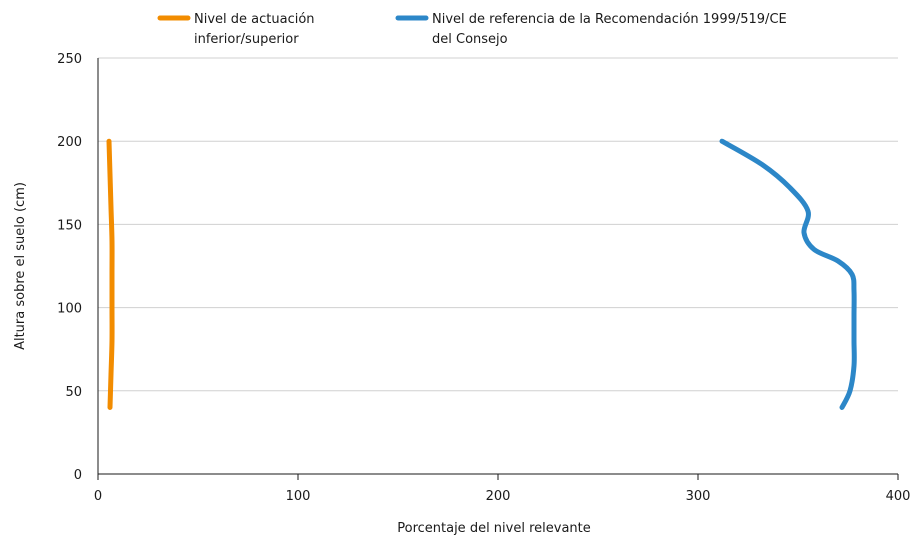 This screenshot has width=912, height=540. I want to click on x-axis-label: Porcentaje del nivel relevante, so click(494, 528).